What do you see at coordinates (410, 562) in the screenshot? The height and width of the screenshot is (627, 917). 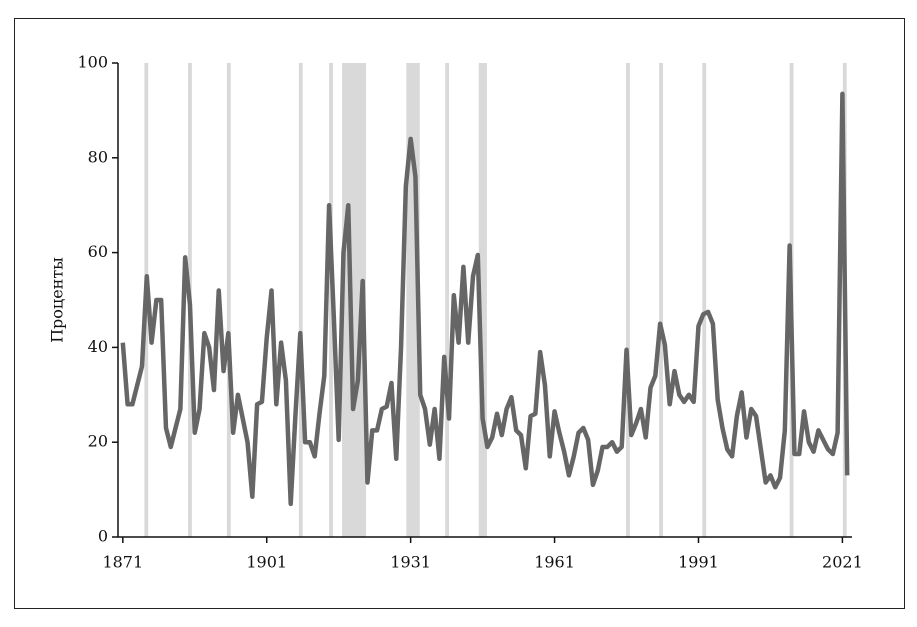 I see `x-tick-label: 1931` at bounding box center [410, 562].